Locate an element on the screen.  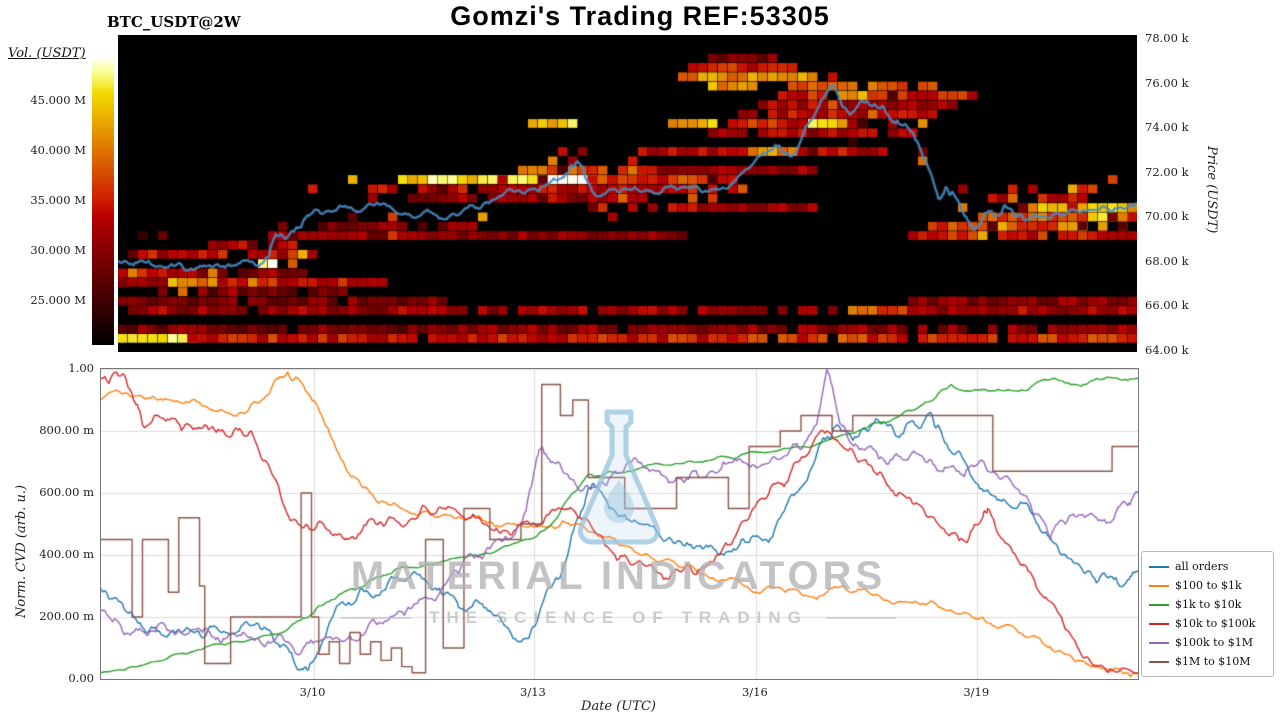
legend-label: $100k to $1M is located at coordinates (1214, 642).